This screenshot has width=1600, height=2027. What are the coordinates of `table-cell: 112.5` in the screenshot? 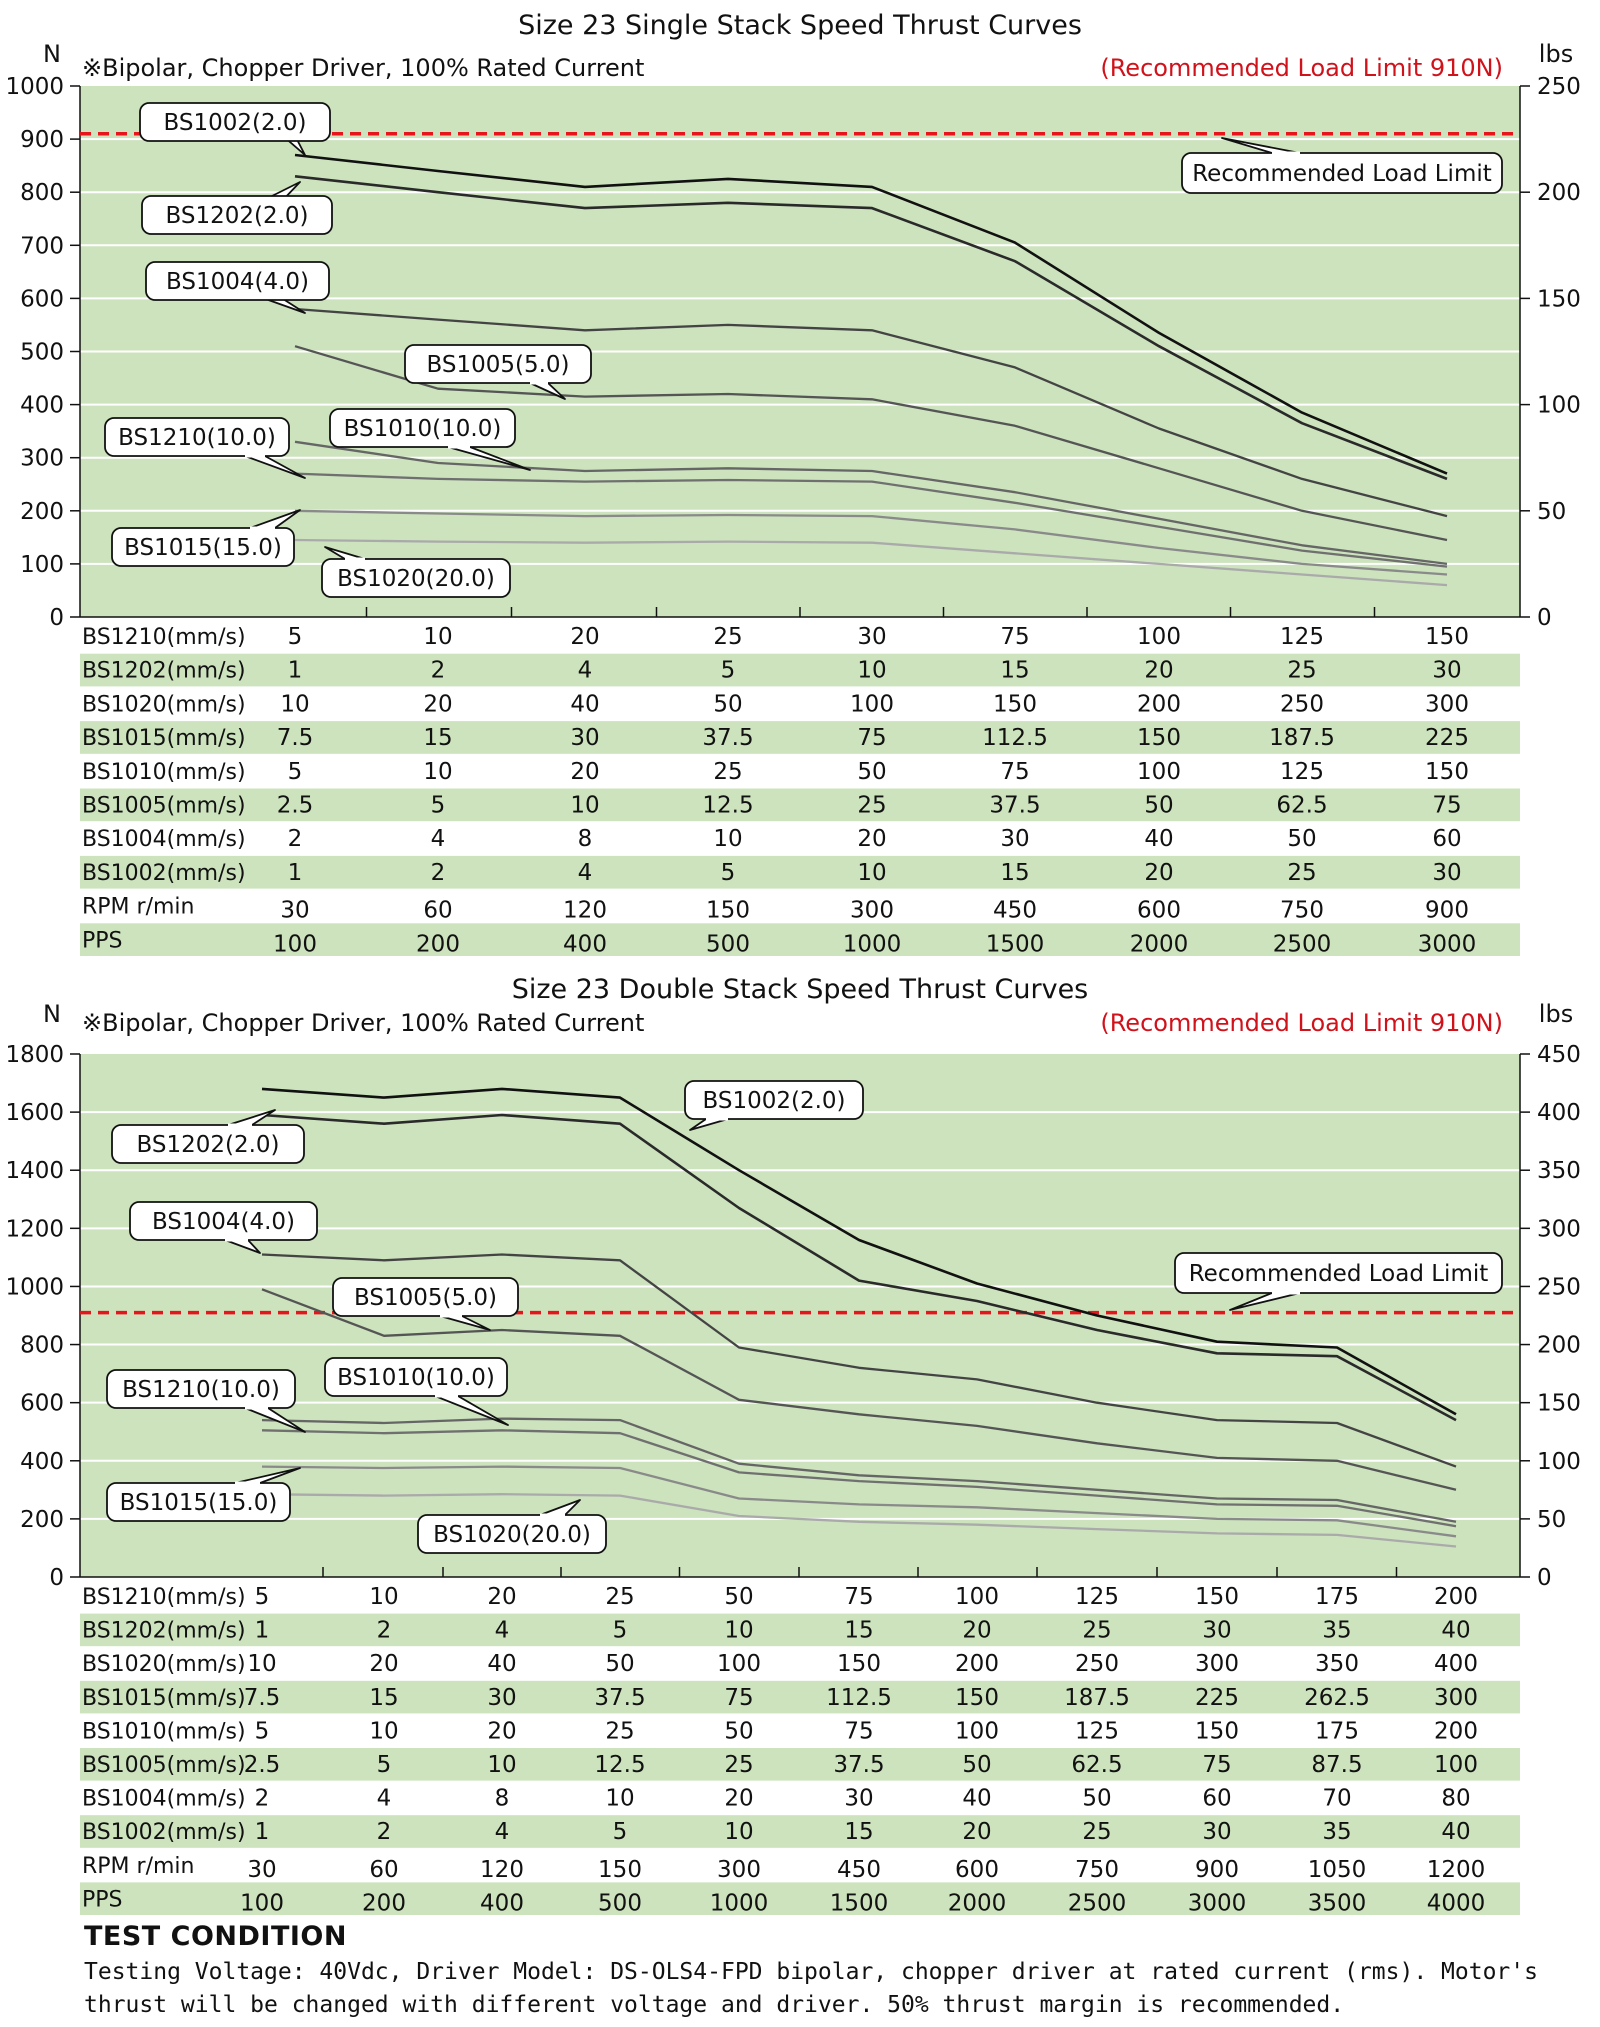 It's located at (1015, 738).